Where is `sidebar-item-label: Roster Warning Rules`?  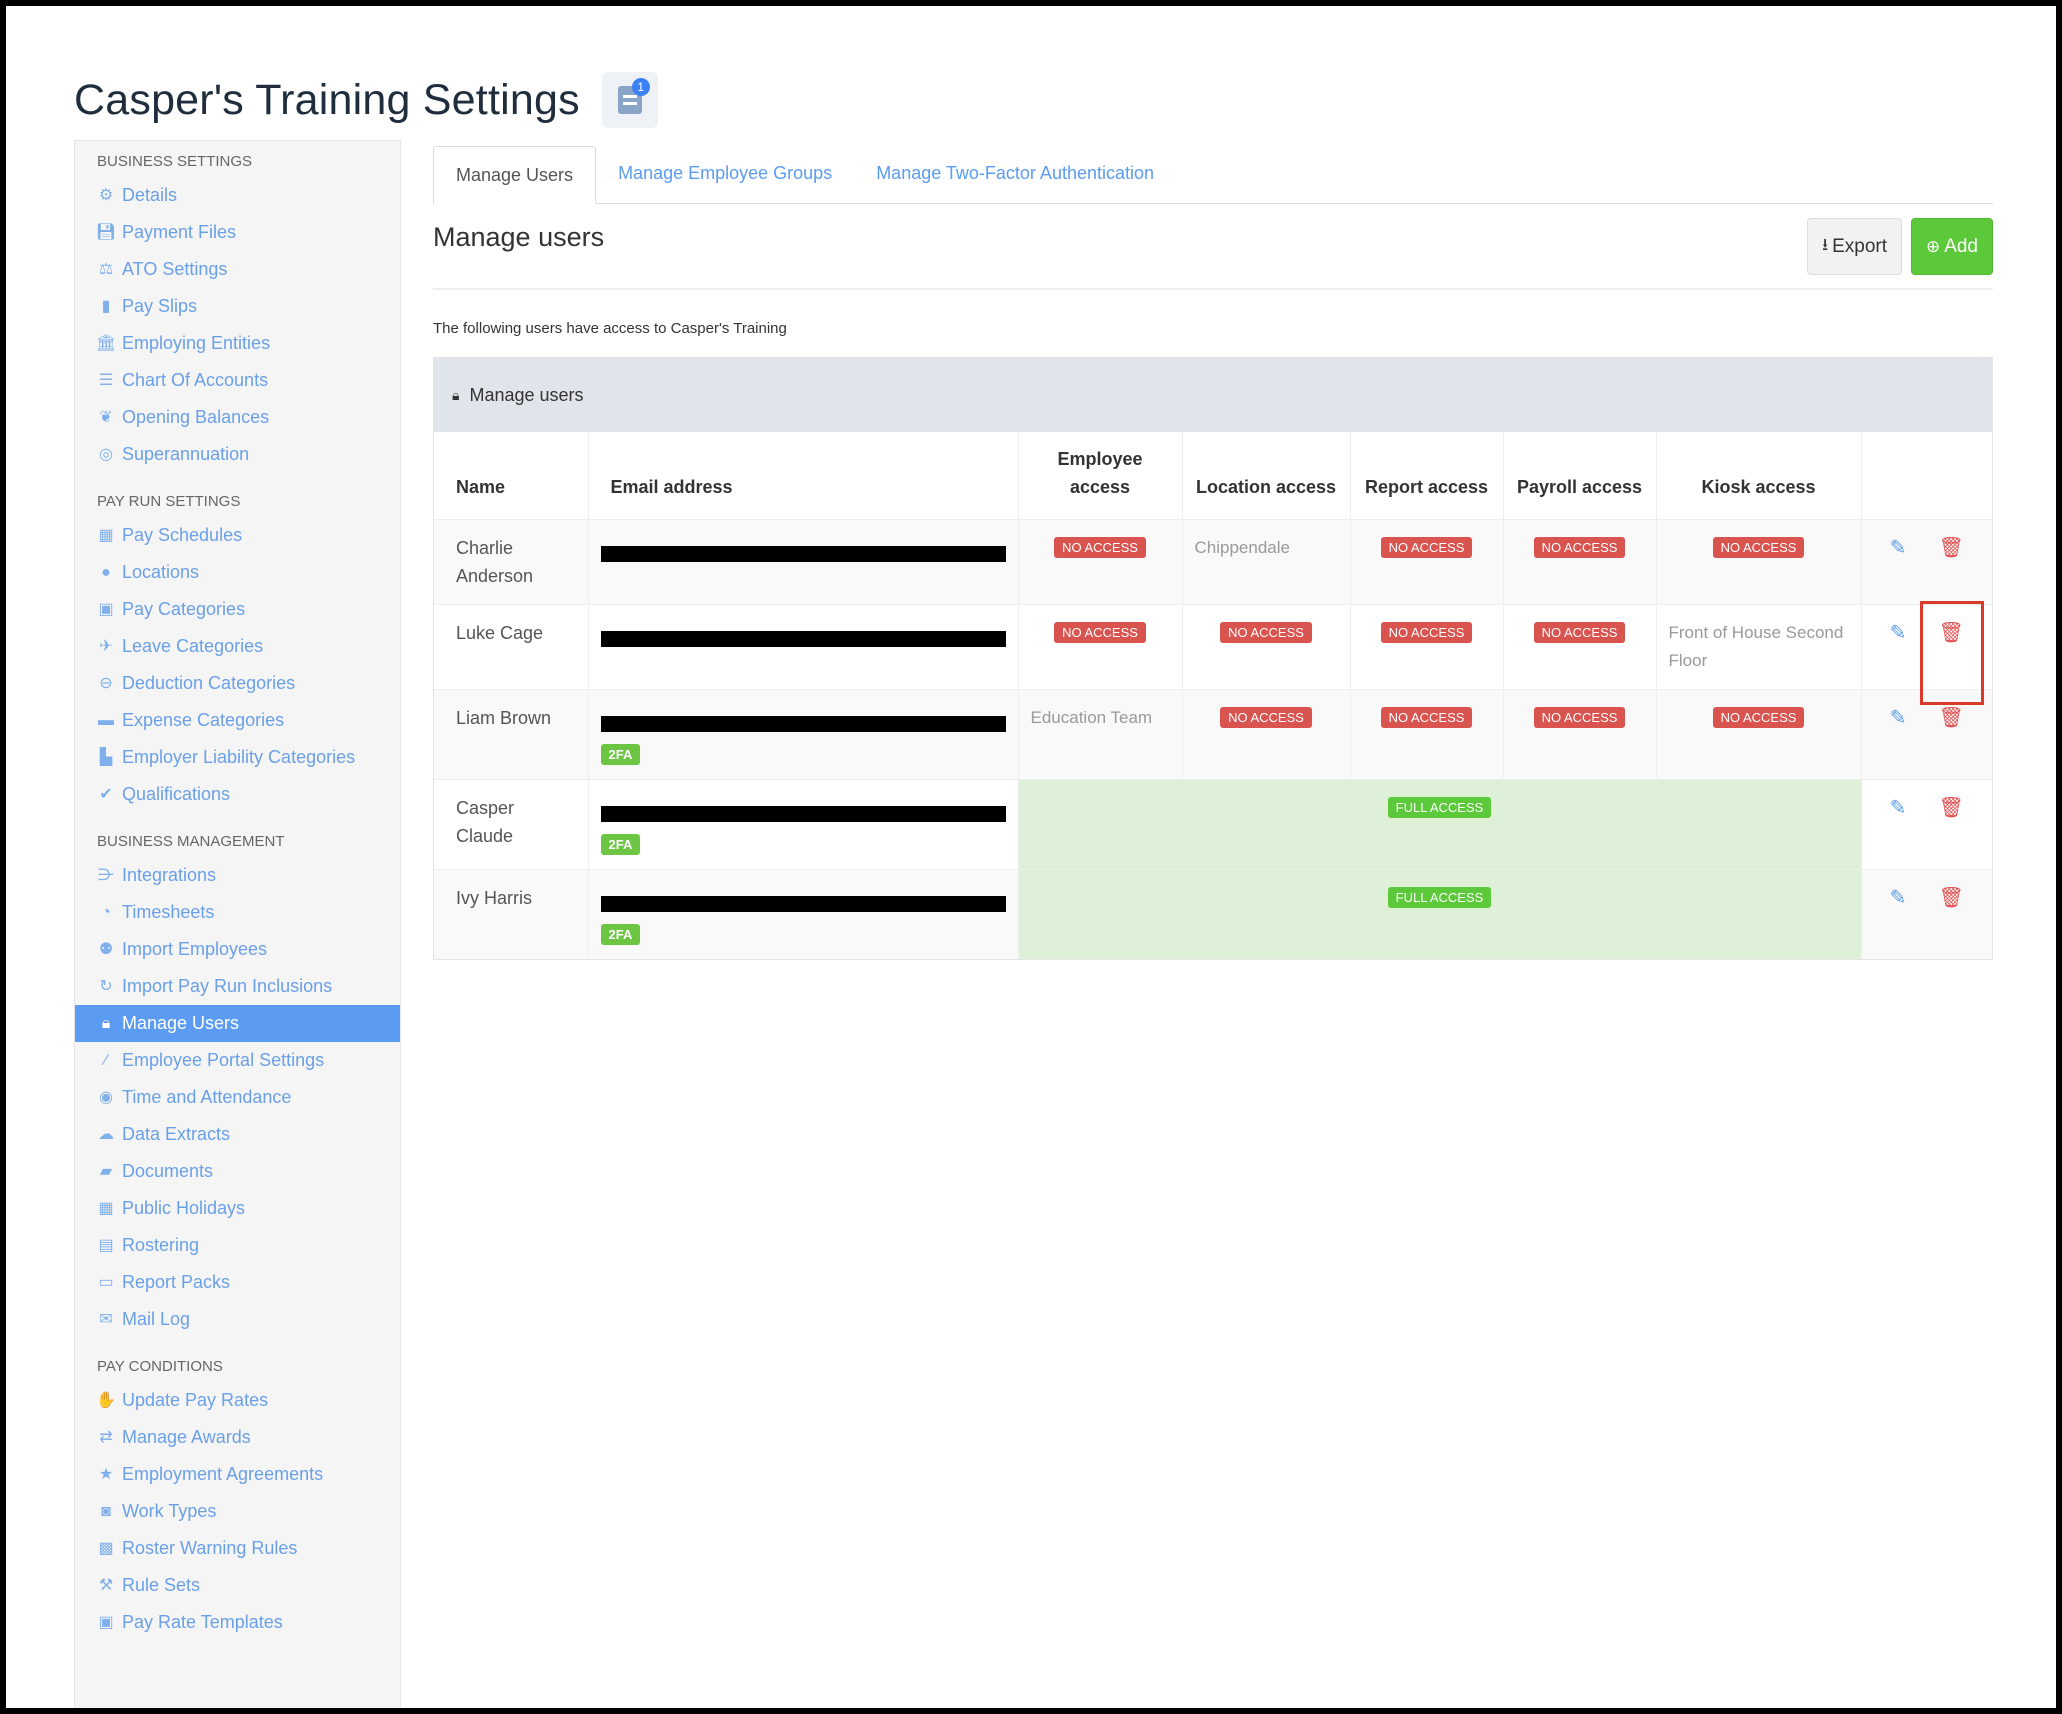 sidebar-item-label: Roster Warning Rules is located at coordinates (210, 1548).